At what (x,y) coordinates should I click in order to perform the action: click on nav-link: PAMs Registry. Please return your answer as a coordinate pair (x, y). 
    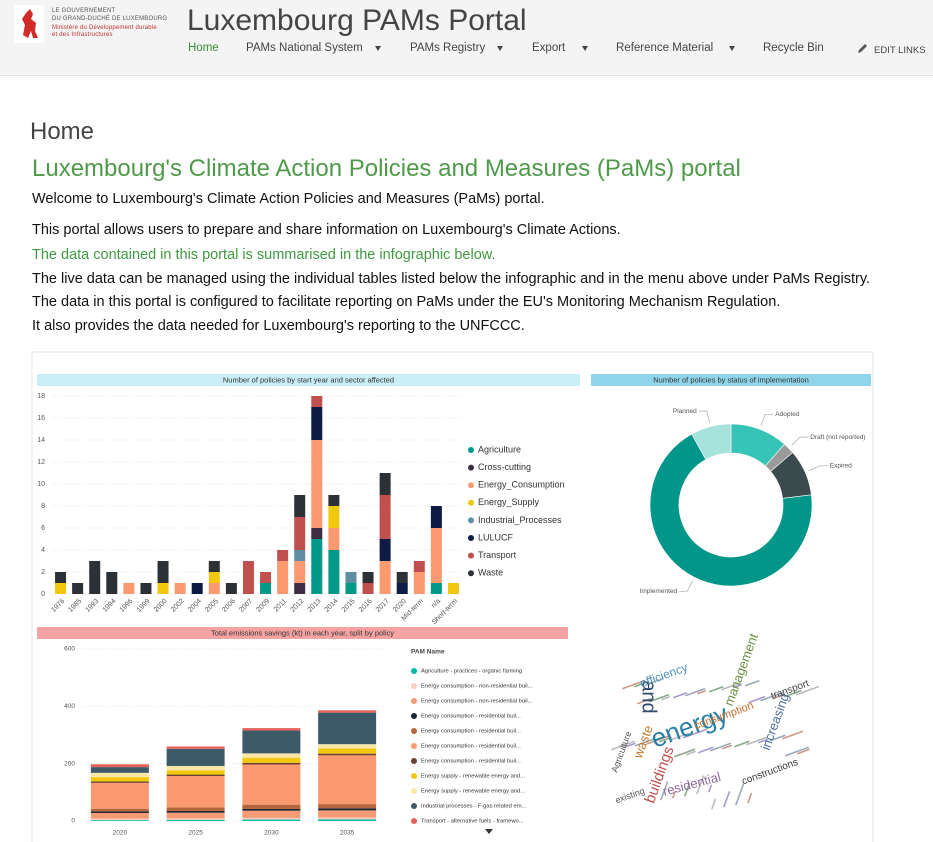
    Looking at the image, I should click on (448, 48).